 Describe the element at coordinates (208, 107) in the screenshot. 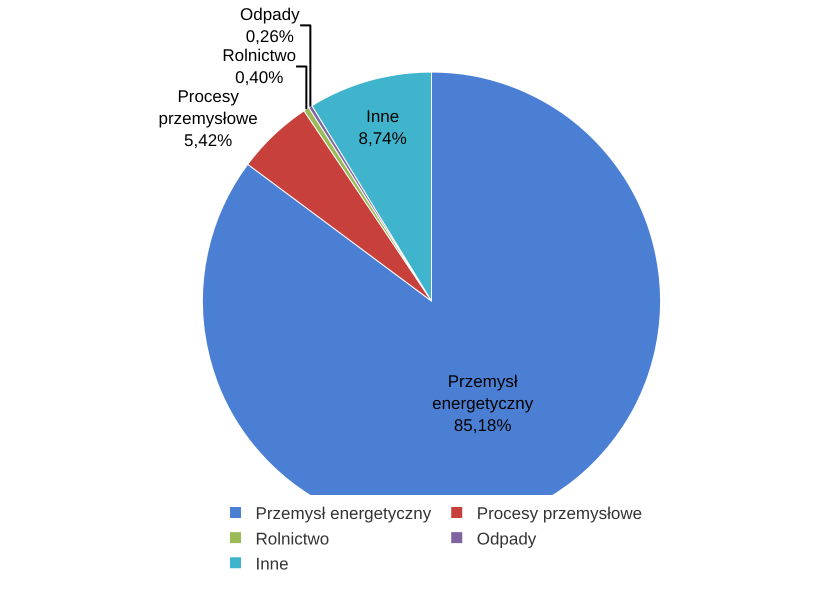

I see `slice-label: Procesy przemysłowe` at that location.